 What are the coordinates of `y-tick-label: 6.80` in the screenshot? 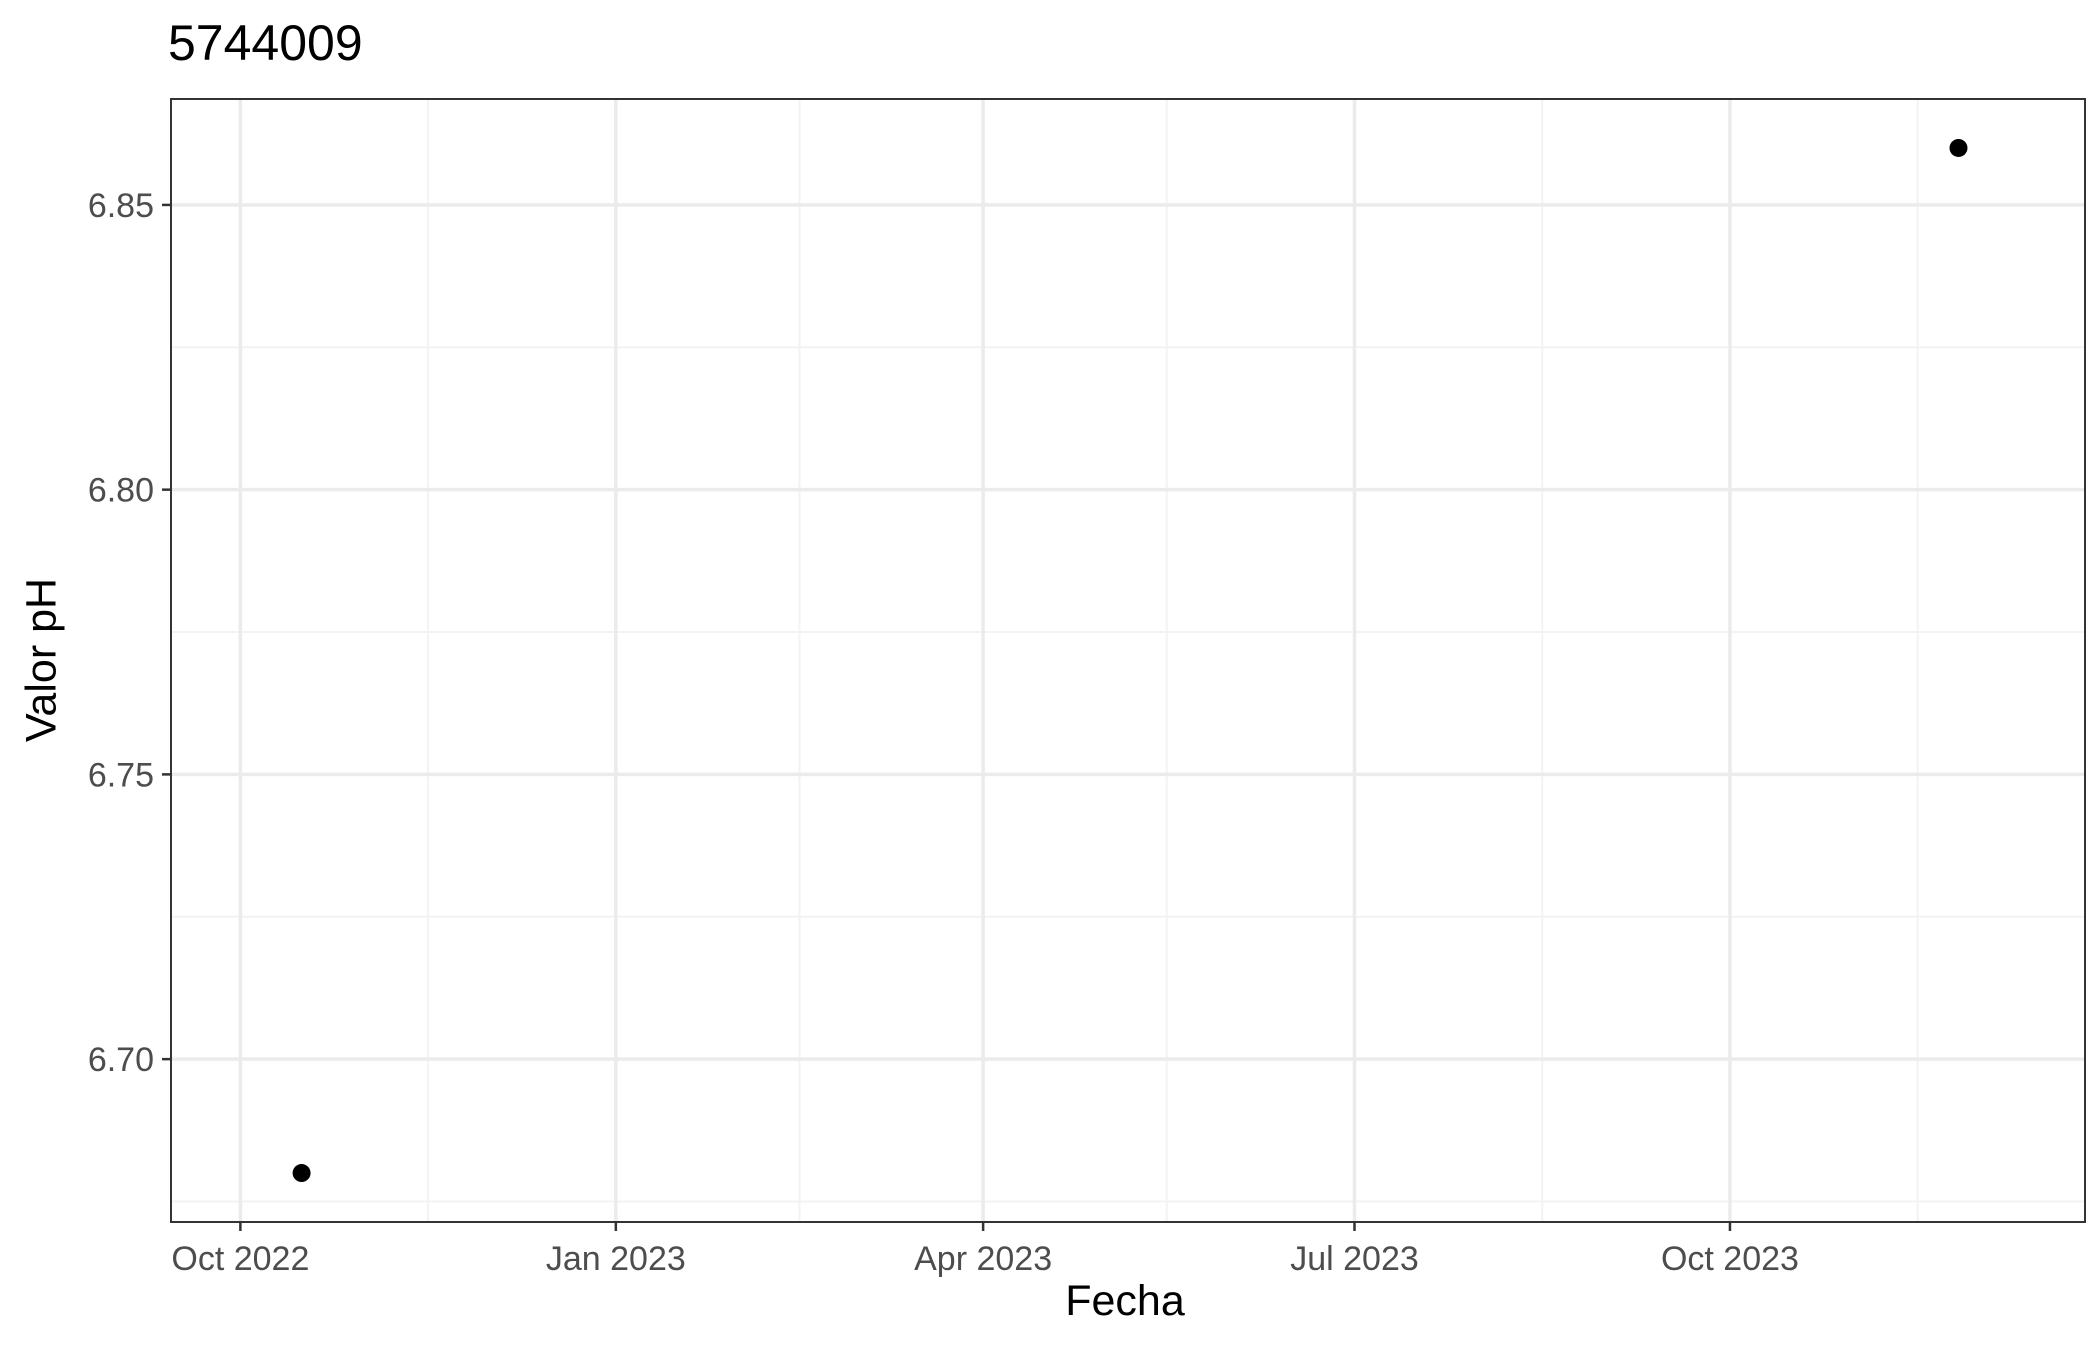 It's located at (121, 491).